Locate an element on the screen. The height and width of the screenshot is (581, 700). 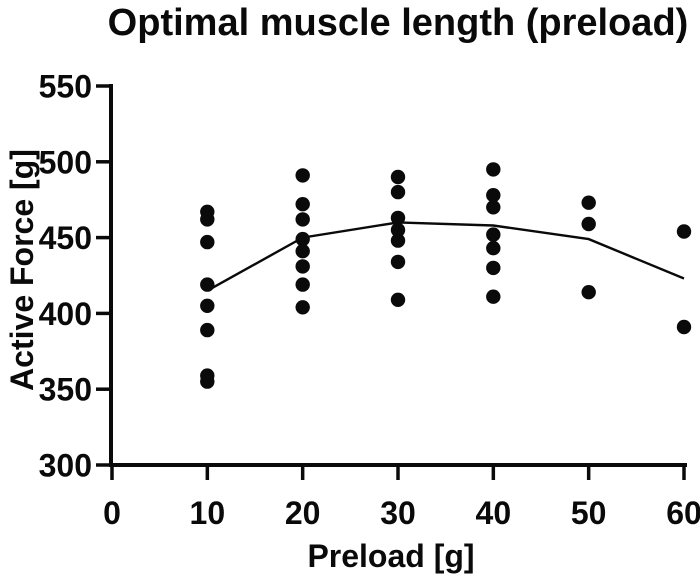
x-tick-label: 60 is located at coordinates (683, 513).